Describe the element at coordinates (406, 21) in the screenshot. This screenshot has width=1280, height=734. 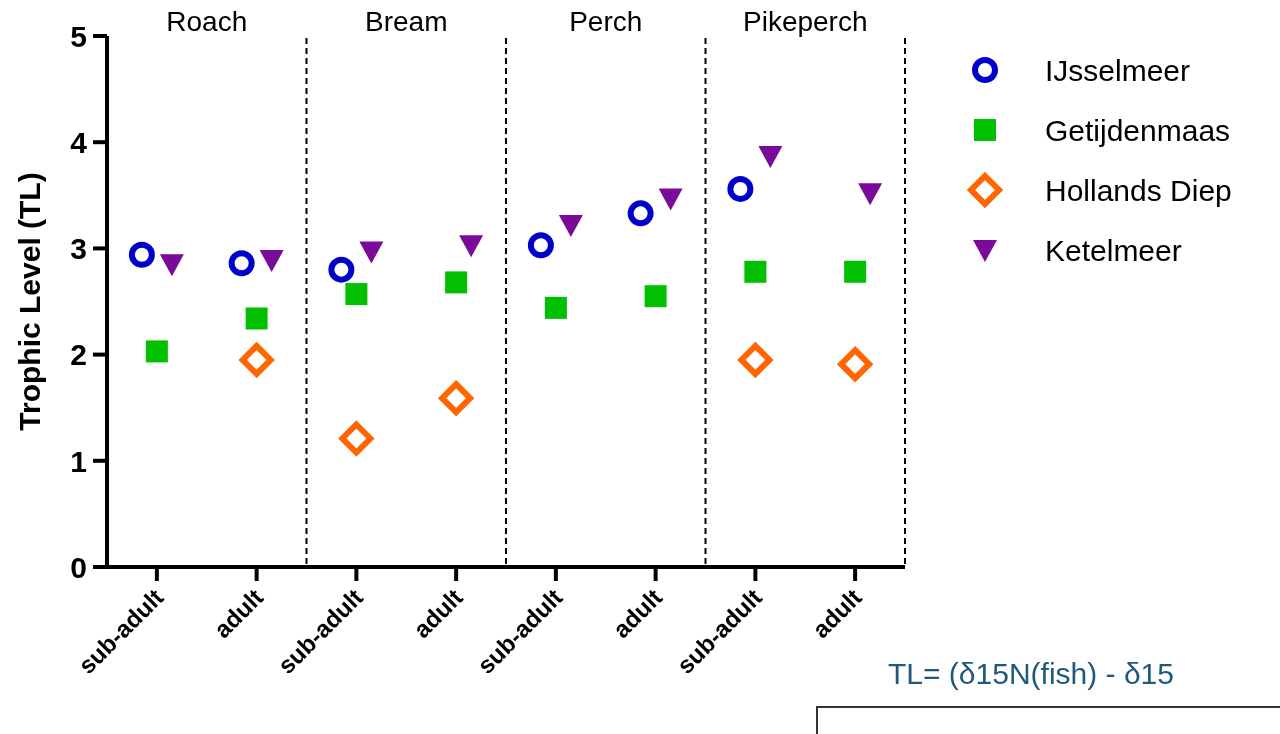
I see `annotation: Bream` at that location.